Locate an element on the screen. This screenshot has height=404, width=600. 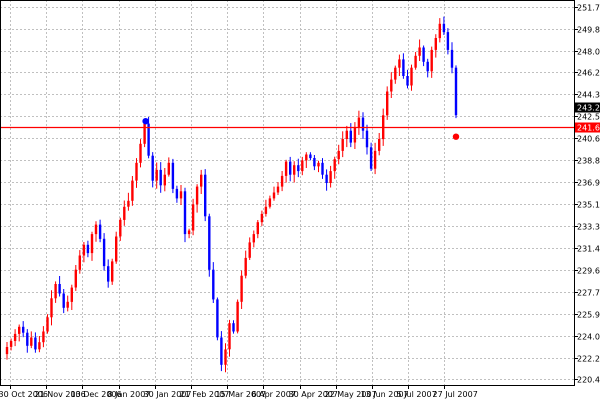
y-tick-label: 242.50 is located at coordinates (588, 117).